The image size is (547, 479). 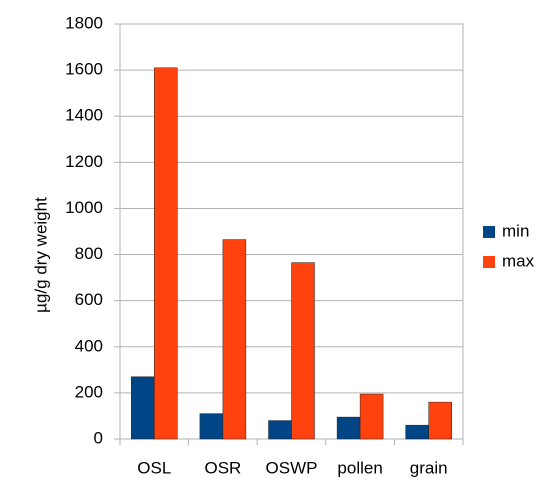 What do you see at coordinates (89, 253) in the screenshot?
I see `y-tick-label: 800` at bounding box center [89, 253].